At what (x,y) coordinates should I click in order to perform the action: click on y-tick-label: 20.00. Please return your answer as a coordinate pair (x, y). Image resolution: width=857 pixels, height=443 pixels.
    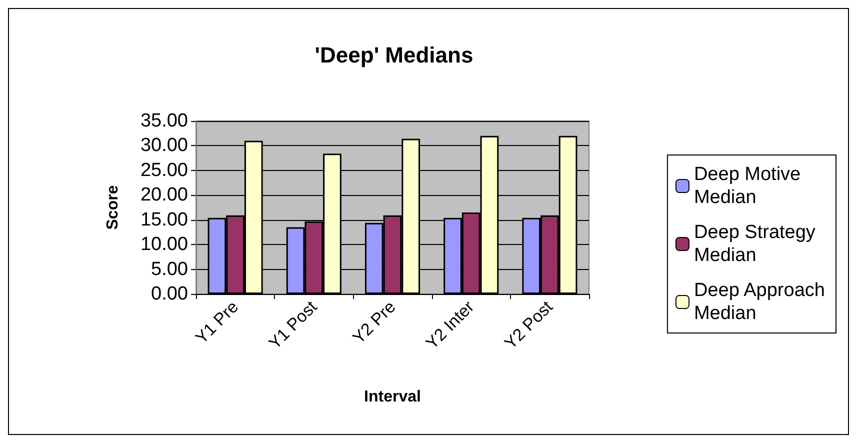
    Looking at the image, I should click on (164, 195).